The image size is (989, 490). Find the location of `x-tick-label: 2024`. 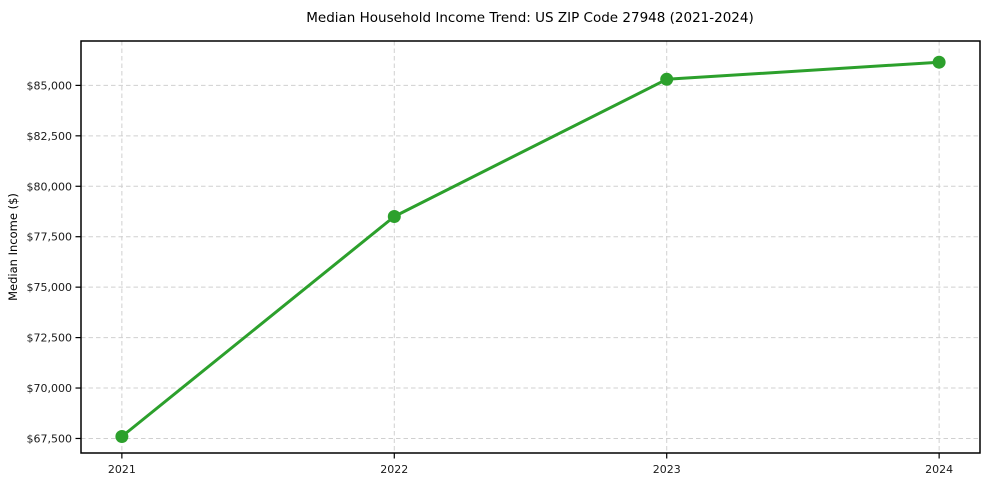

x-tick-label: 2024 is located at coordinates (939, 469).